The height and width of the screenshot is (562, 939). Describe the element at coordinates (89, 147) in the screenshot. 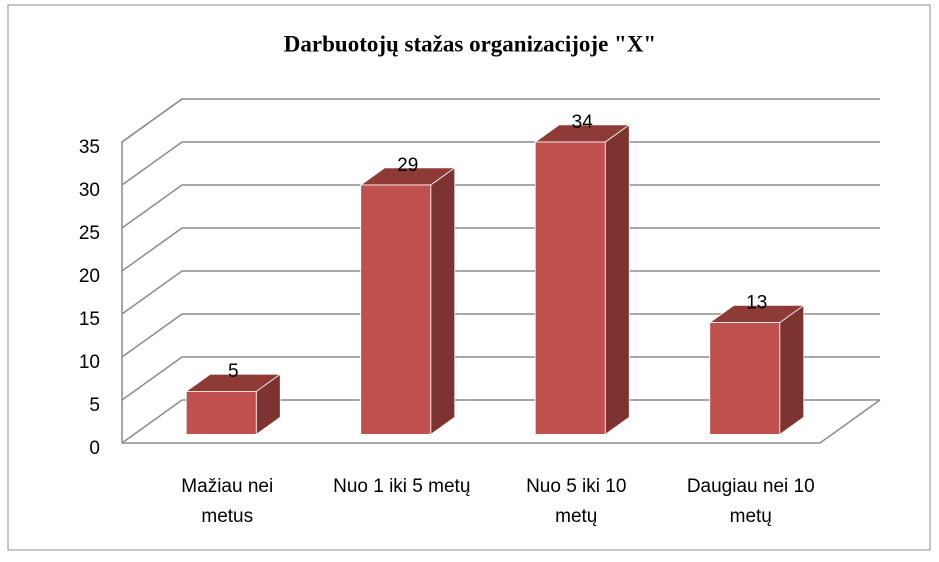

I see `y-tick-label: 35` at that location.